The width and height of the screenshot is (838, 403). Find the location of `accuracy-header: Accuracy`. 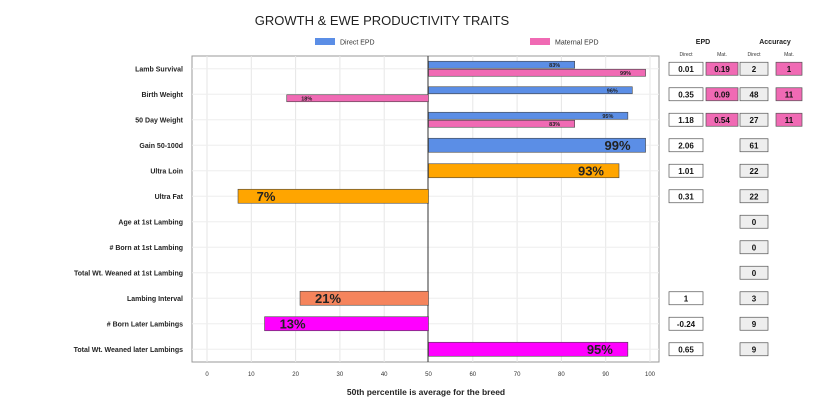

accuracy-header: Accuracy is located at coordinates (775, 42).